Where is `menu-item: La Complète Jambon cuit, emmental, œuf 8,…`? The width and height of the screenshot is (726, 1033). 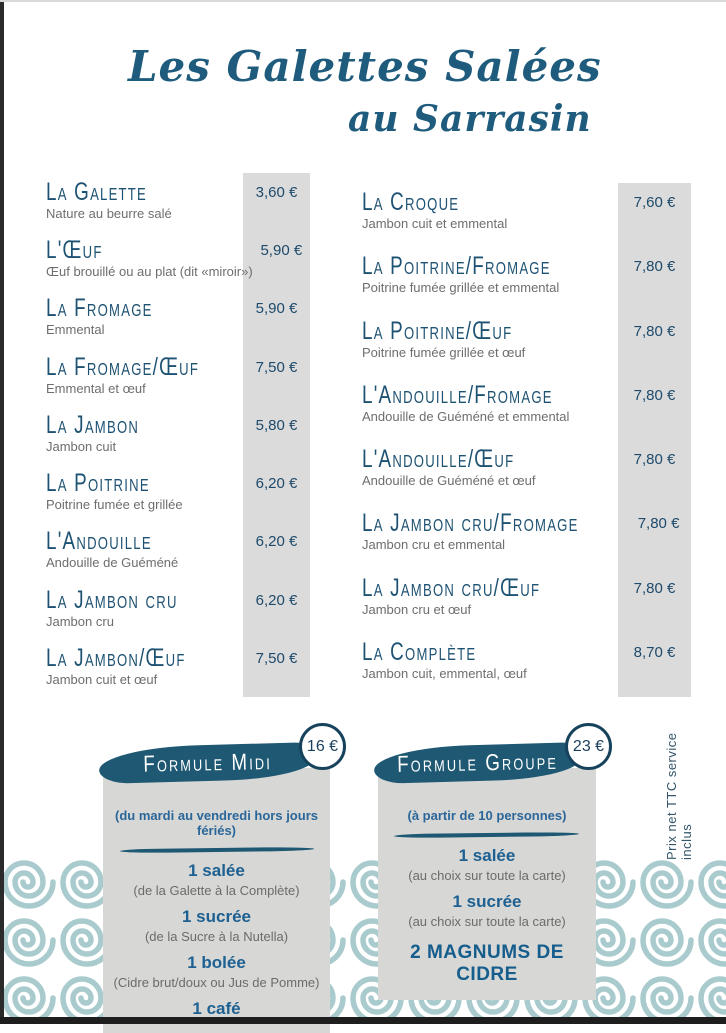 menu-item: La Complète Jambon cuit, emmental, œuf 8,… is located at coordinates (526, 665).